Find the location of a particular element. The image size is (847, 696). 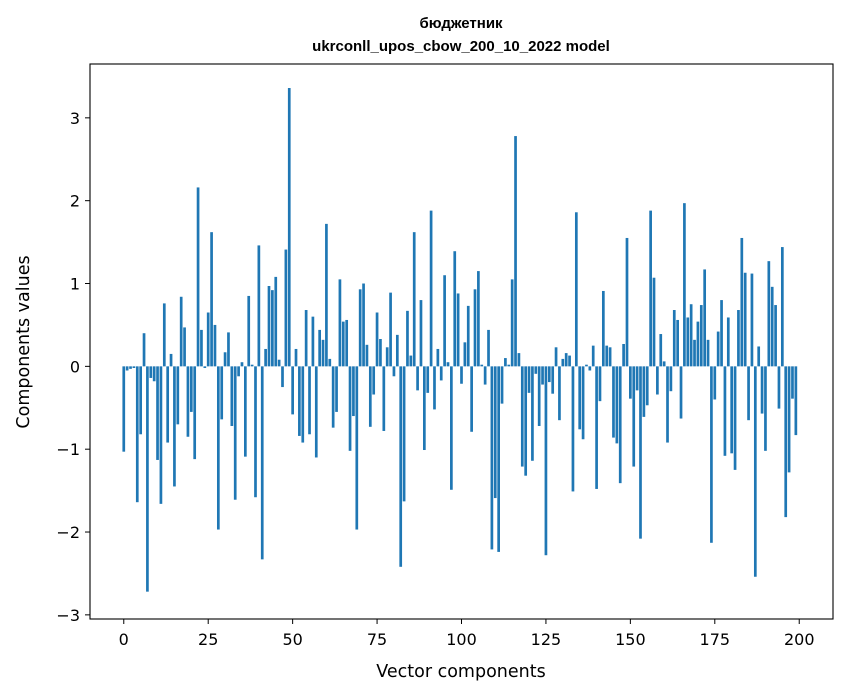

x-axis-label: Vector components is located at coordinates (460, 672).